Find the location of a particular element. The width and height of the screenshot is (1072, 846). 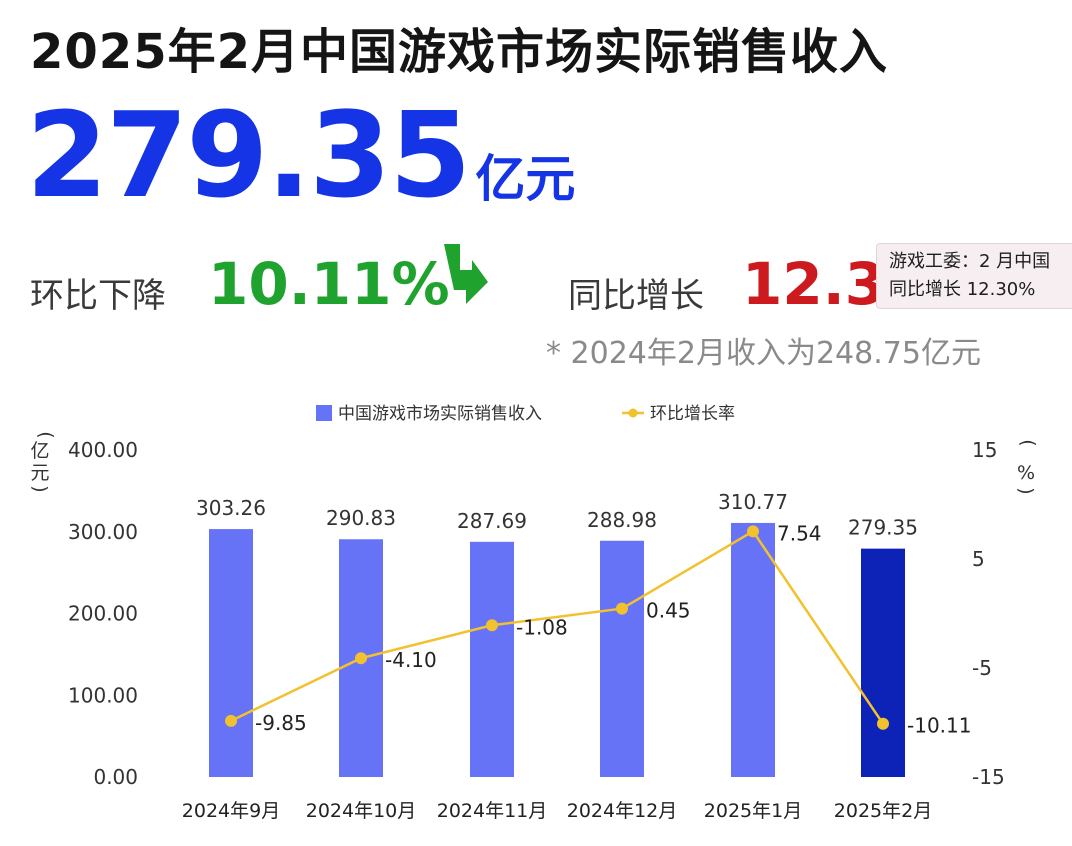

x-tick-label: 2024年12月 is located at coordinates (622, 811).